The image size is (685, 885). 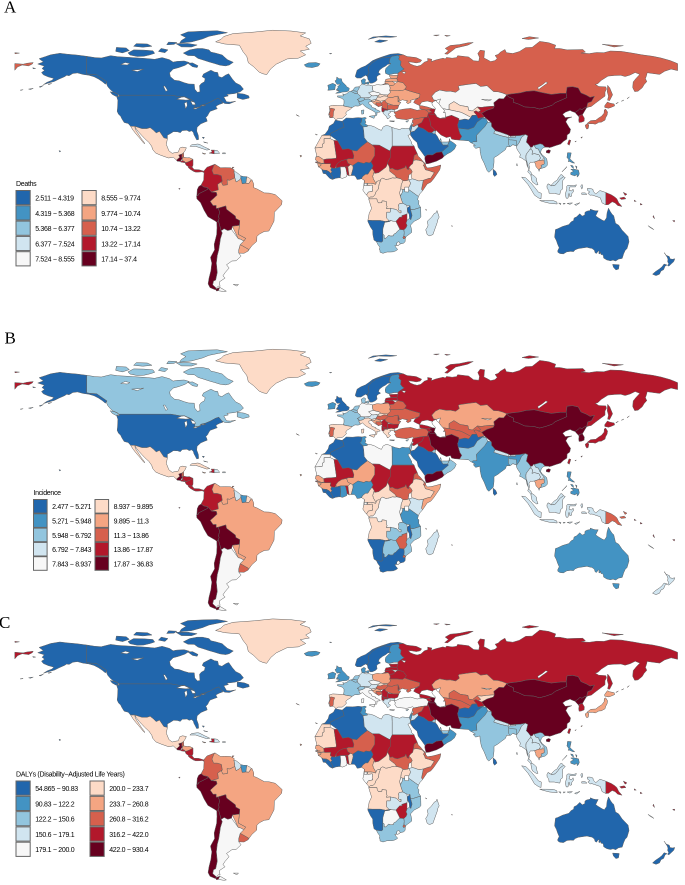 I want to click on svg-text: 90.83 − 122.2, so click(x=55, y=804).